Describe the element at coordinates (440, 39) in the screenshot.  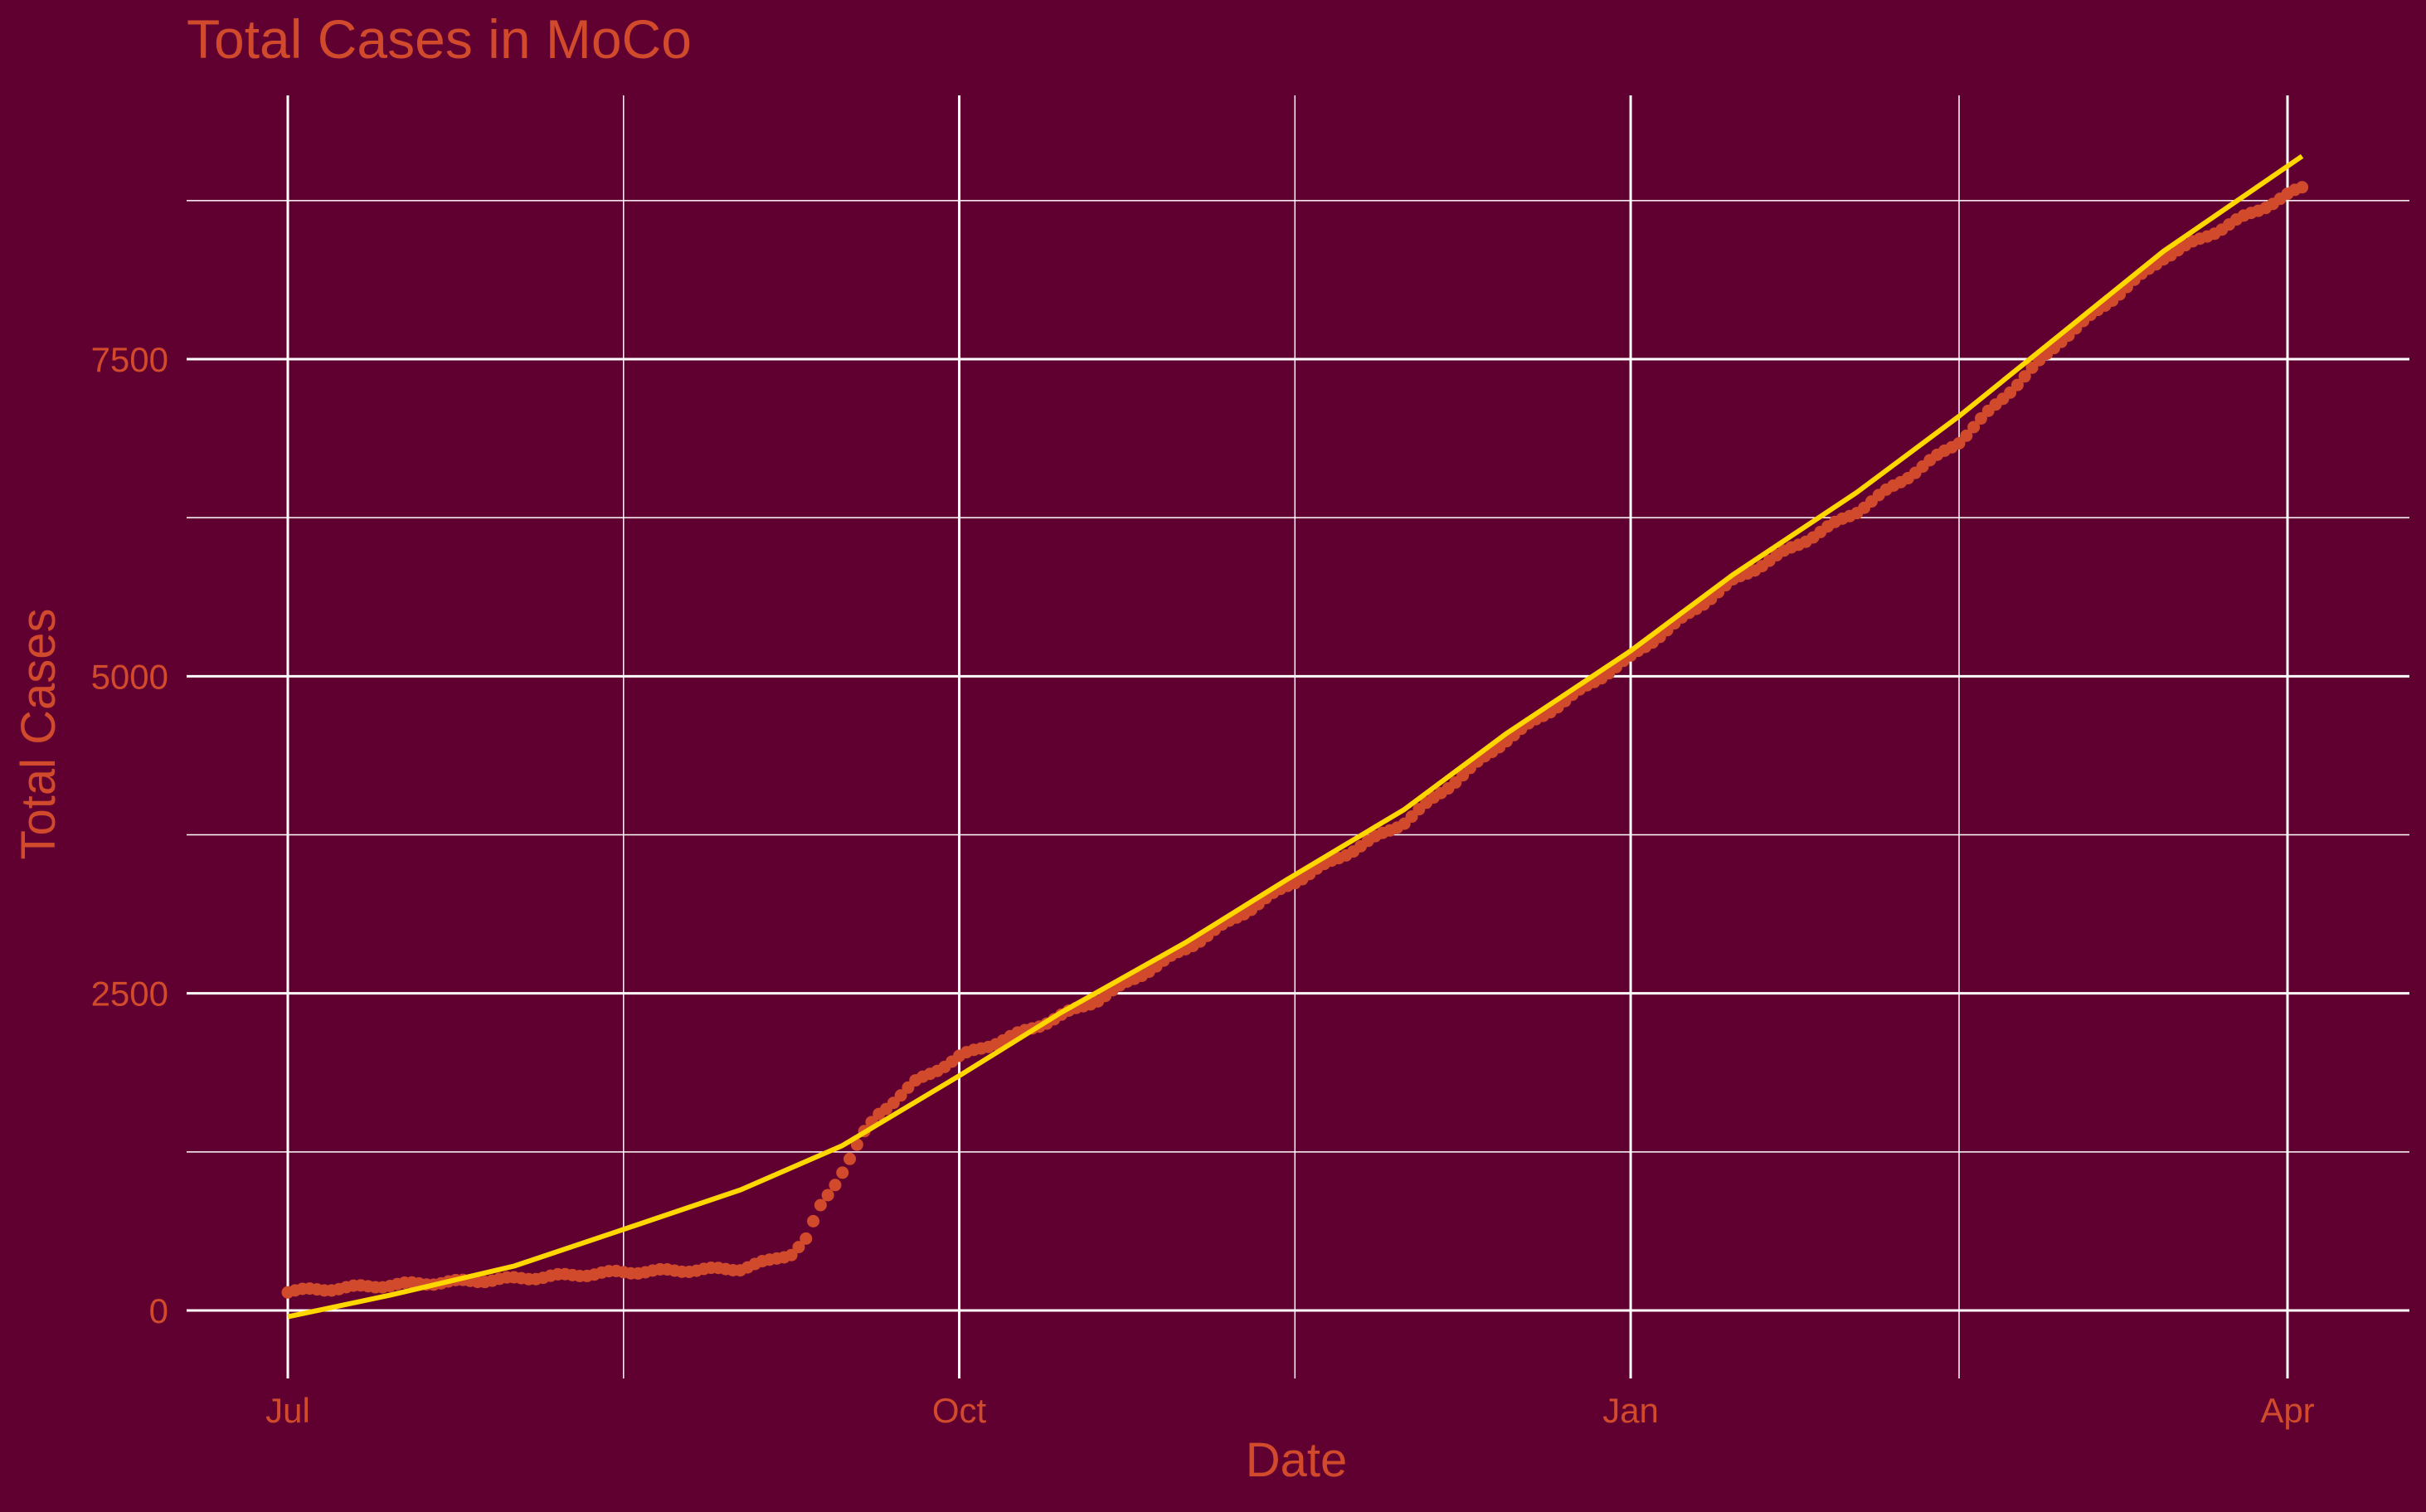
I see `chart-title: Total Cases in MoCo` at that location.